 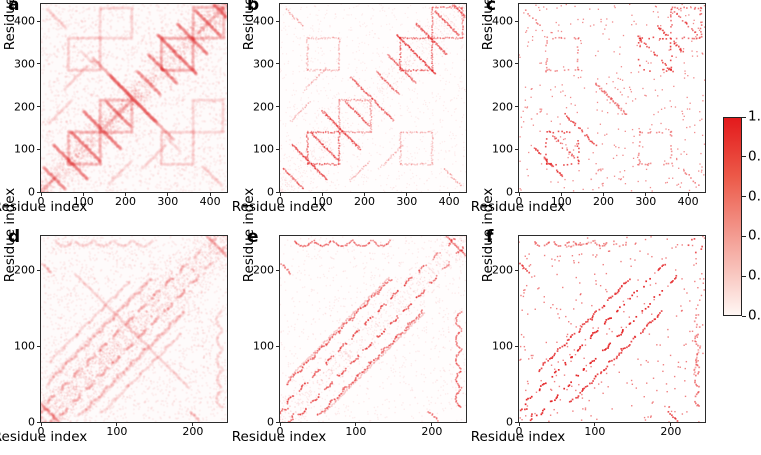 I want to click on x-tick-label: 400, so click(x=688, y=201).